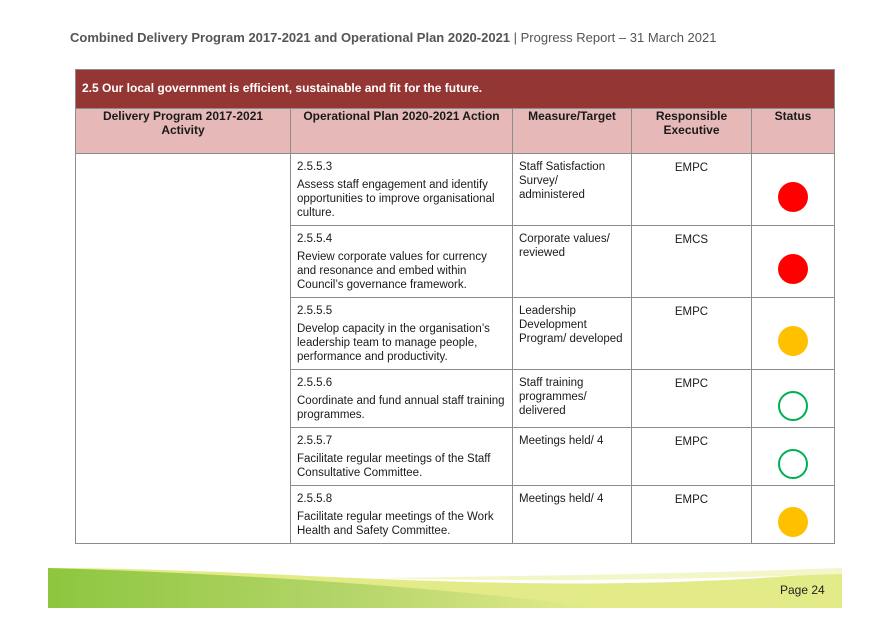 This screenshot has width=893, height=626. I want to click on measure-cell: Staff Satisfaction Survey/ administered, so click(572, 189).